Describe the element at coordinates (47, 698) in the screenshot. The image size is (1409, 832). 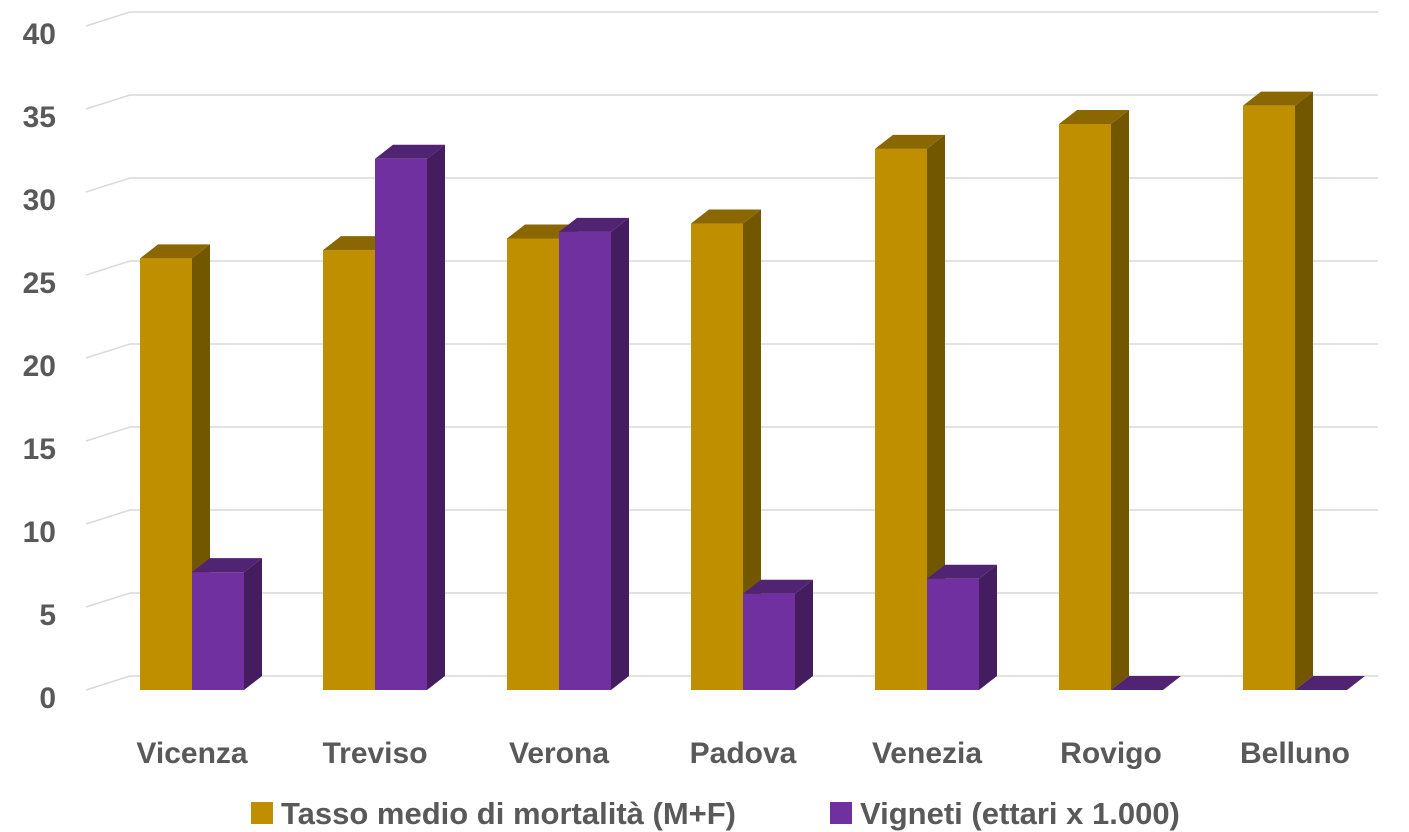
I see `y-tick-label: 0` at that location.